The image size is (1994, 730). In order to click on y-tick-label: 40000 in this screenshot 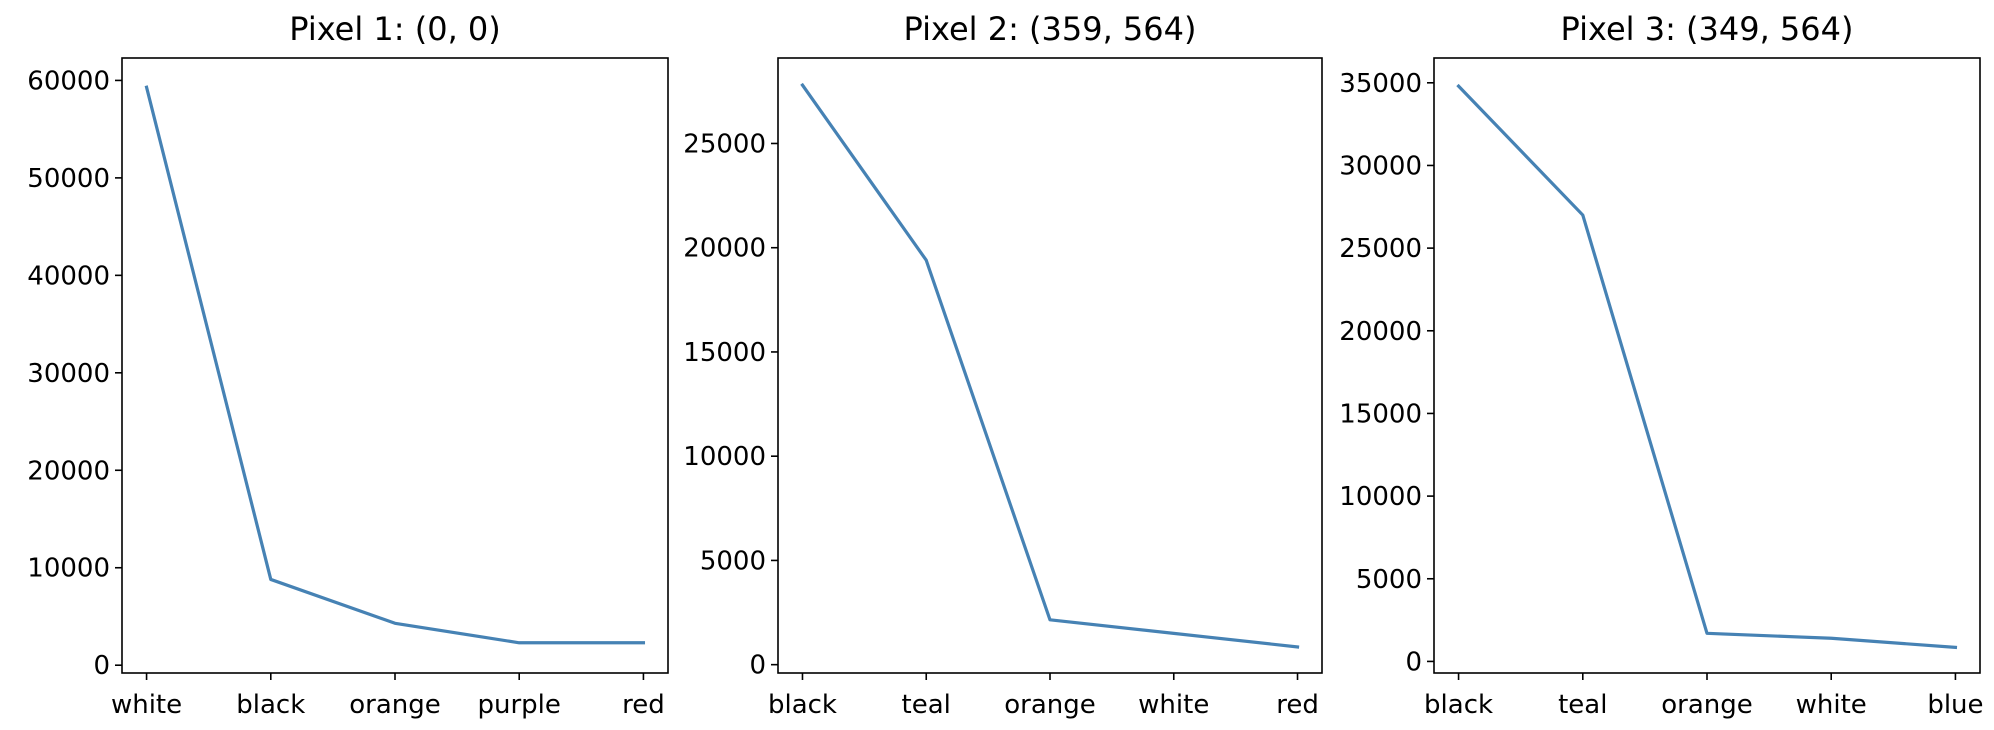, I will do `click(68, 276)`.